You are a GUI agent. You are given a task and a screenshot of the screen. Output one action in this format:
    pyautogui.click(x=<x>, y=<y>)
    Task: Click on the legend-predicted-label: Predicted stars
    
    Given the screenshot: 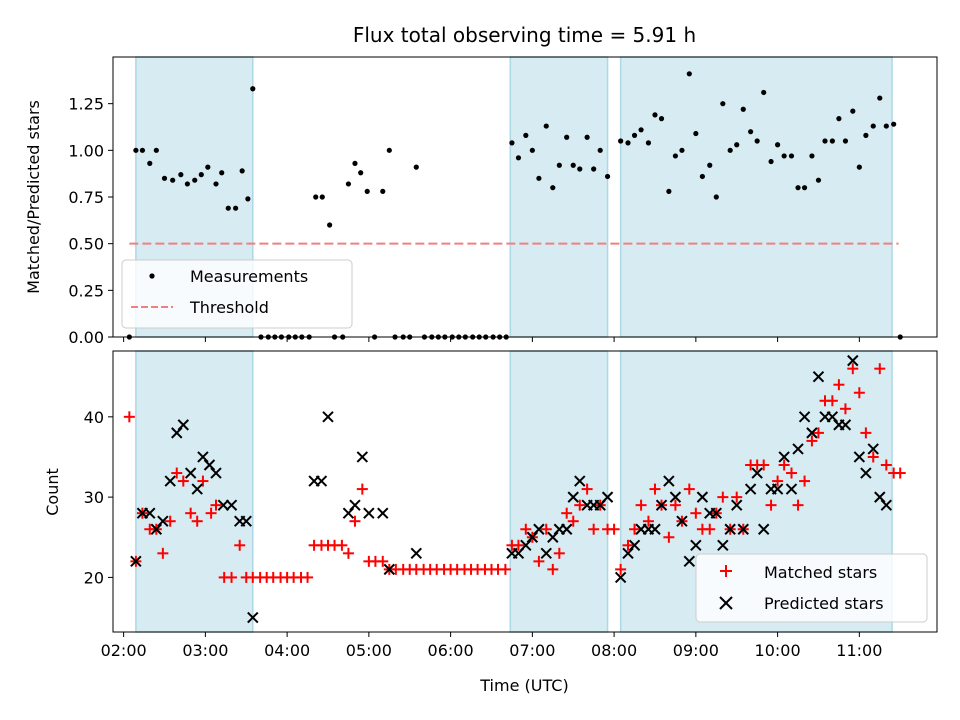 What is the action you would take?
    pyautogui.click(x=824, y=603)
    